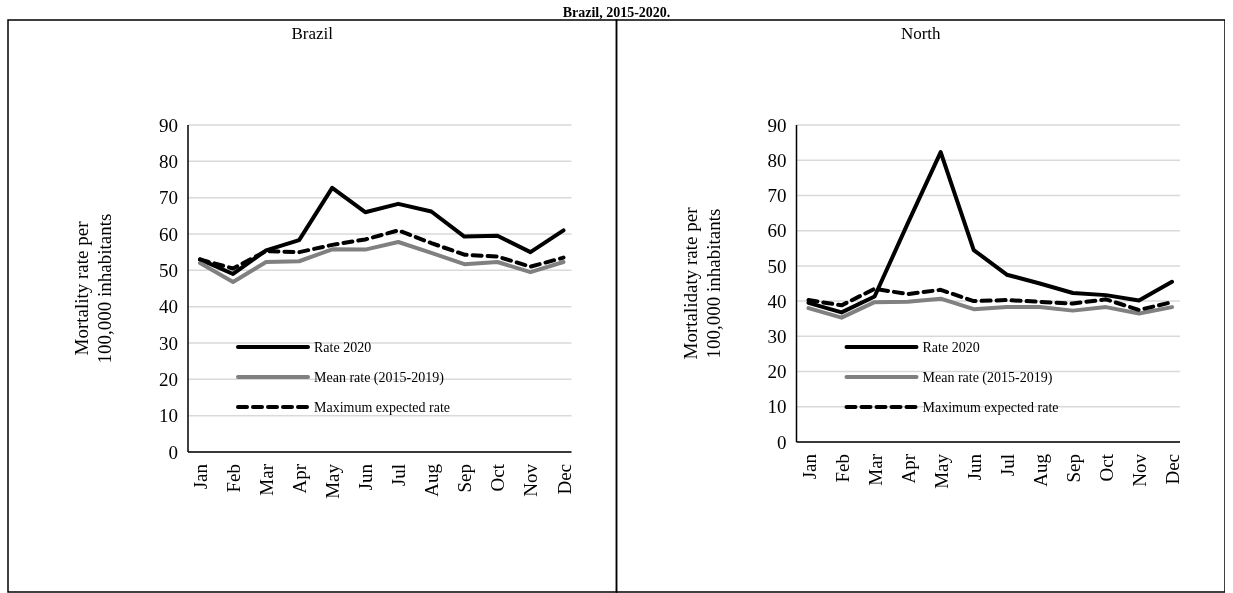  Describe the element at coordinates (93, 288) in the screenshot. I see `y-axis-title: Mortality rate per 100,000 inhabitants` at that location.